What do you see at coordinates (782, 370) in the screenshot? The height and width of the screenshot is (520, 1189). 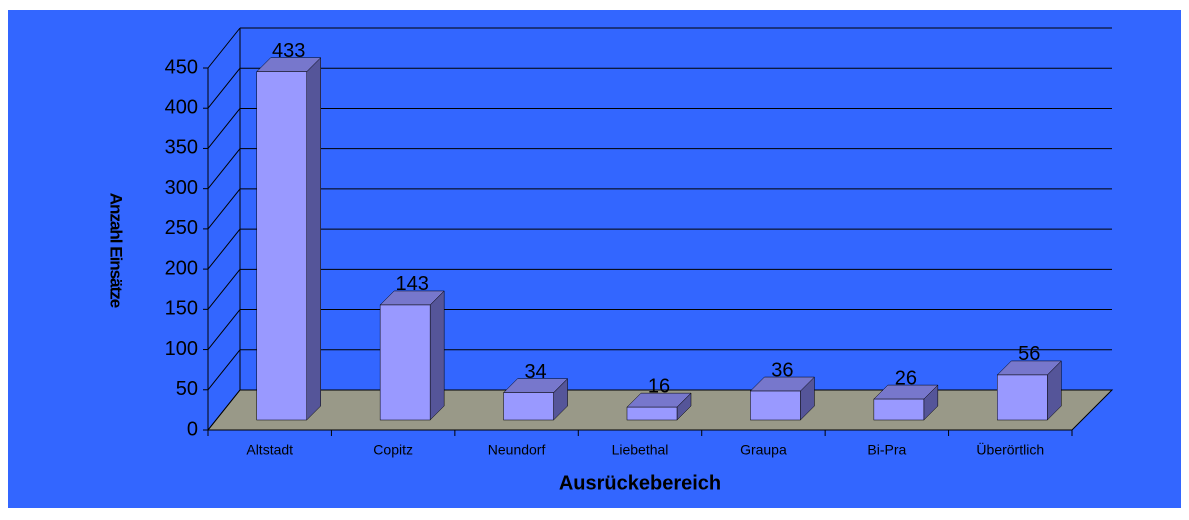 I see `value-label: 36` at bounding box center [782, 370].